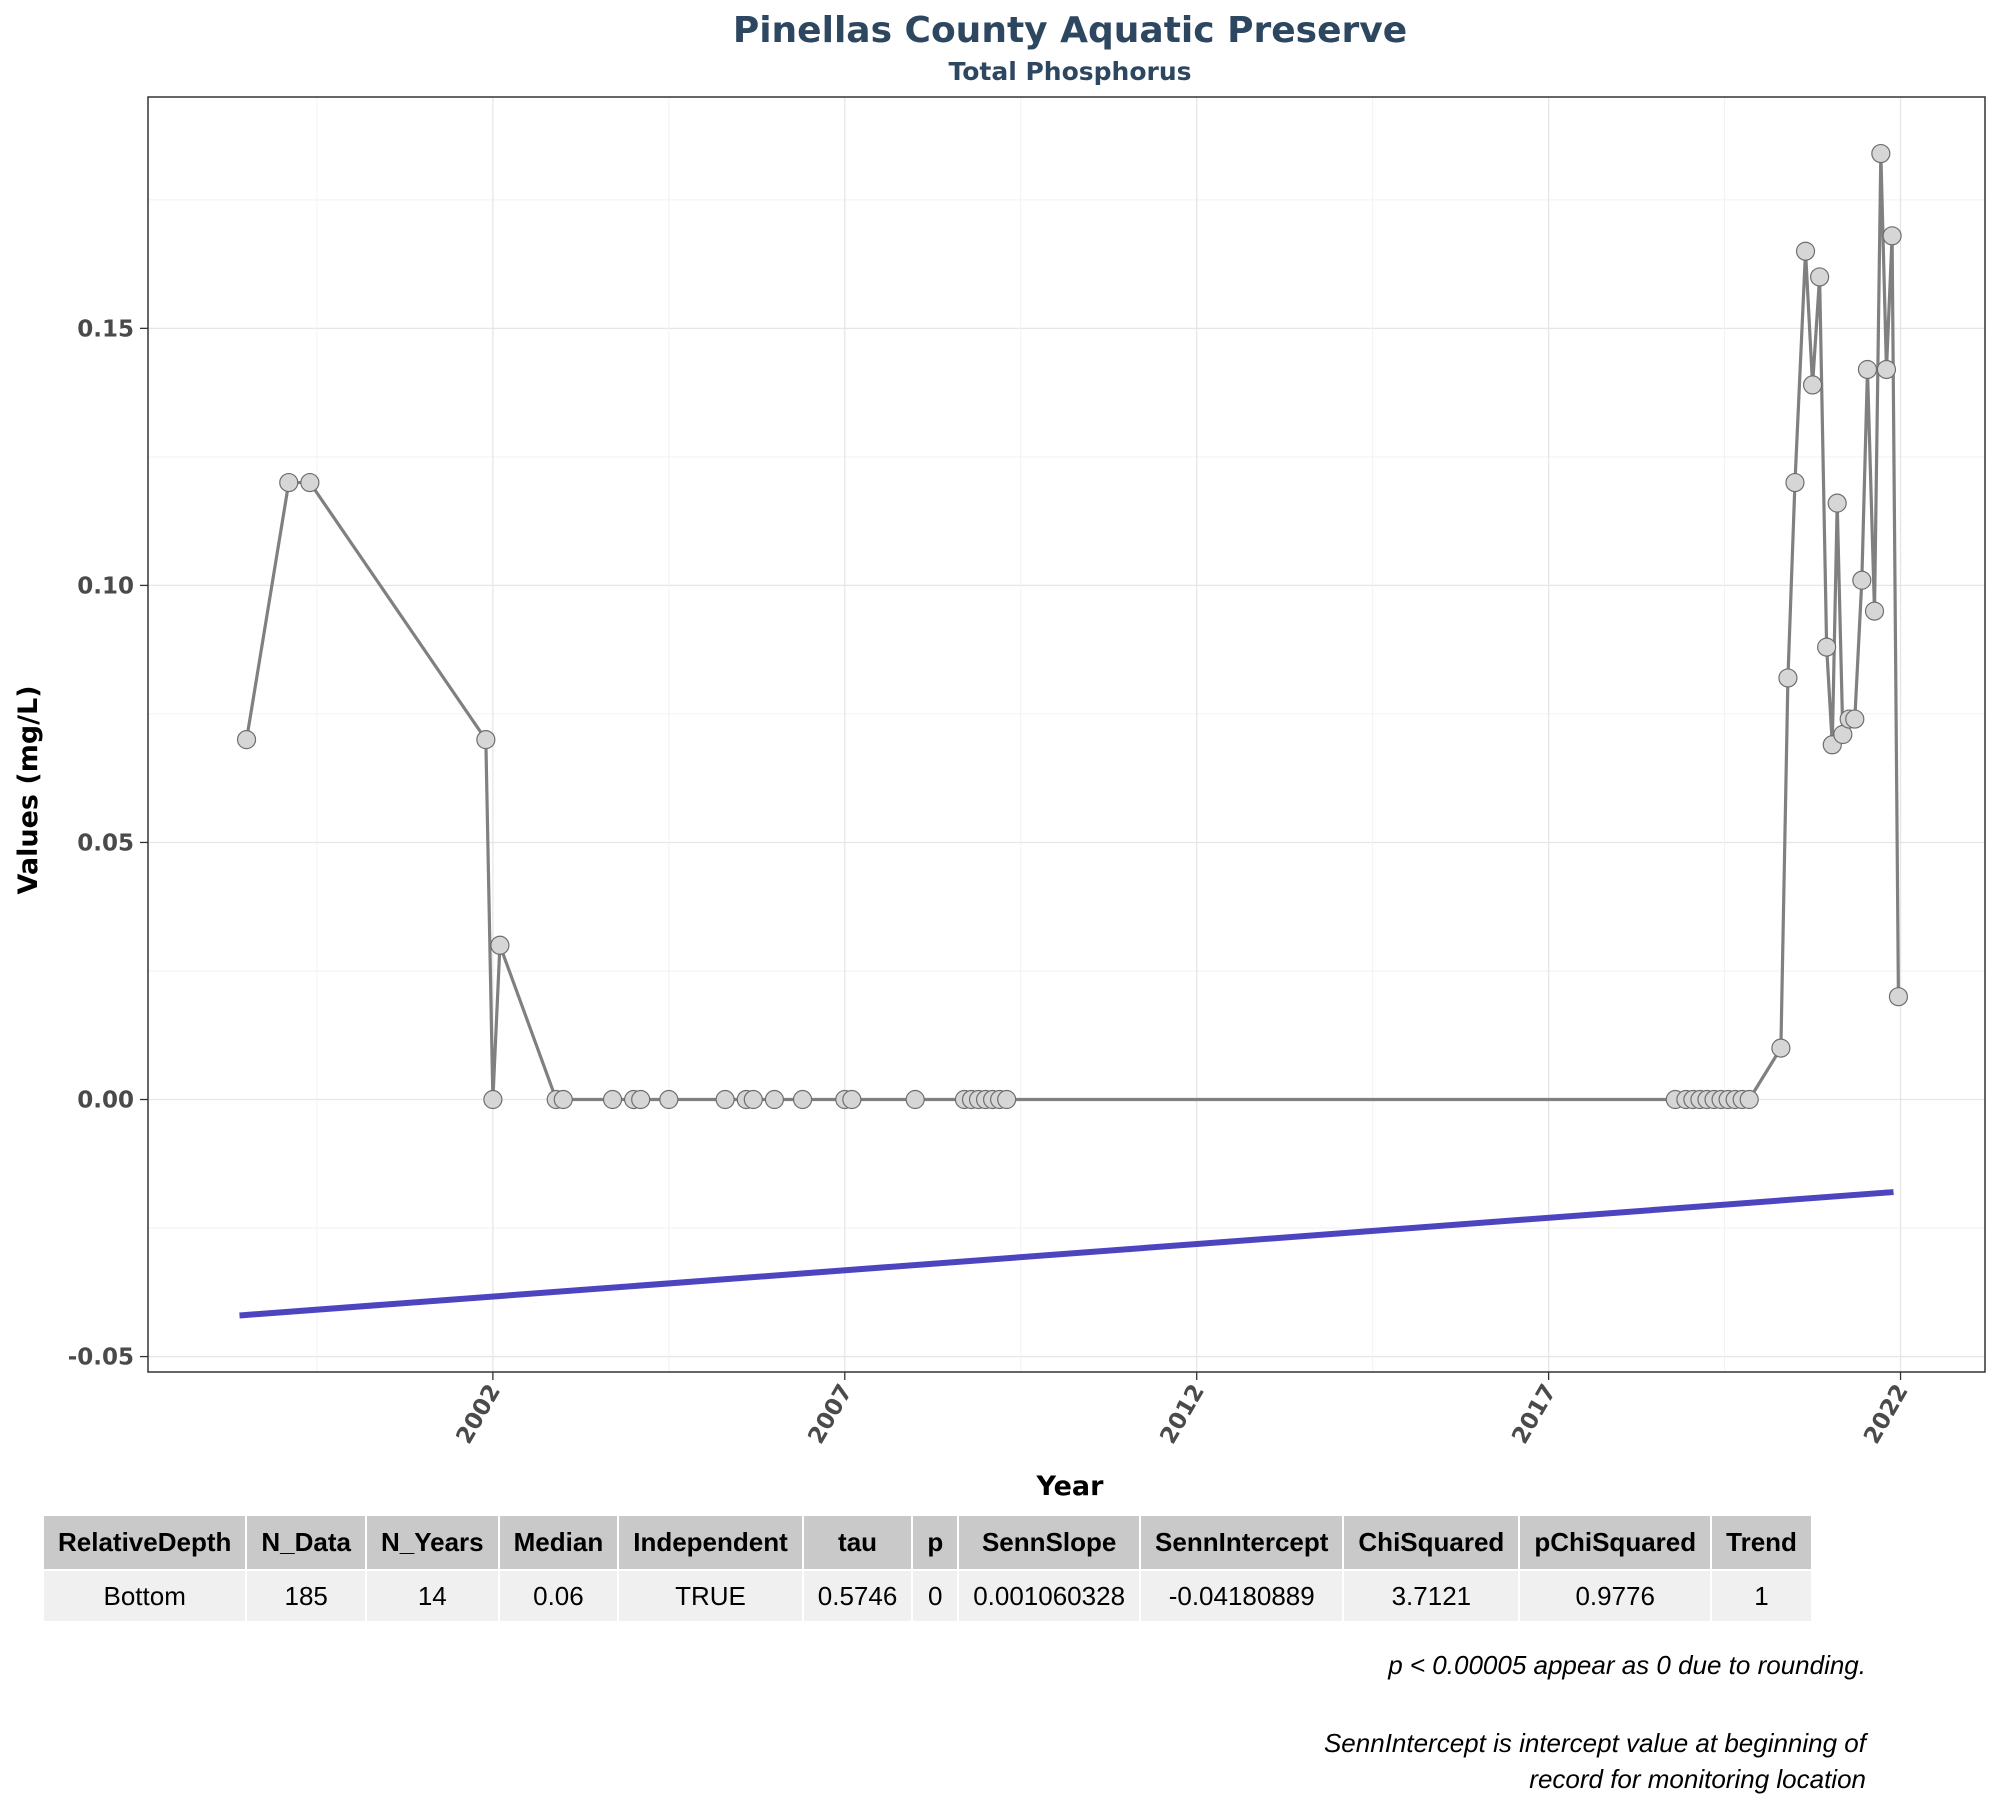 The height and width of the screenshot is (1800, 2000). I want to click on table-cell: TRUE, so click(711, 1595).